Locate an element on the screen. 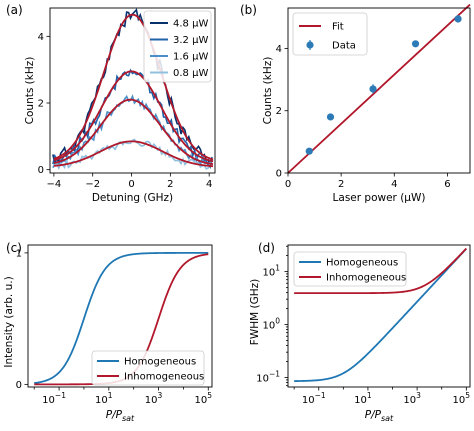 The width and height of the screenshot is (474, 431). x-axis-label: Detuning (GHz) is located at coordinates (132, 198).